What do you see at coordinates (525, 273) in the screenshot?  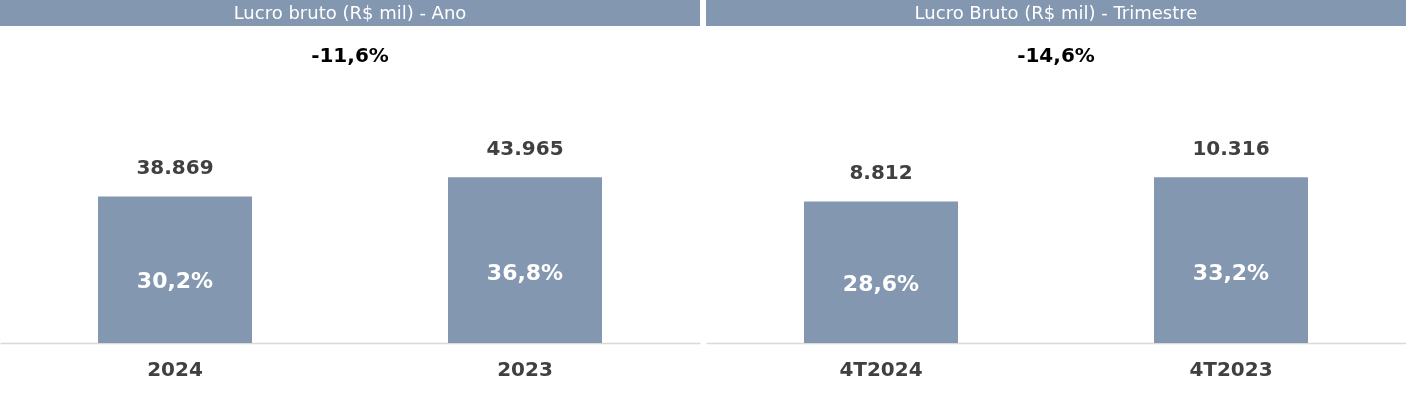 I see `annotation: 36,8%` at bounding box center [525, 273].